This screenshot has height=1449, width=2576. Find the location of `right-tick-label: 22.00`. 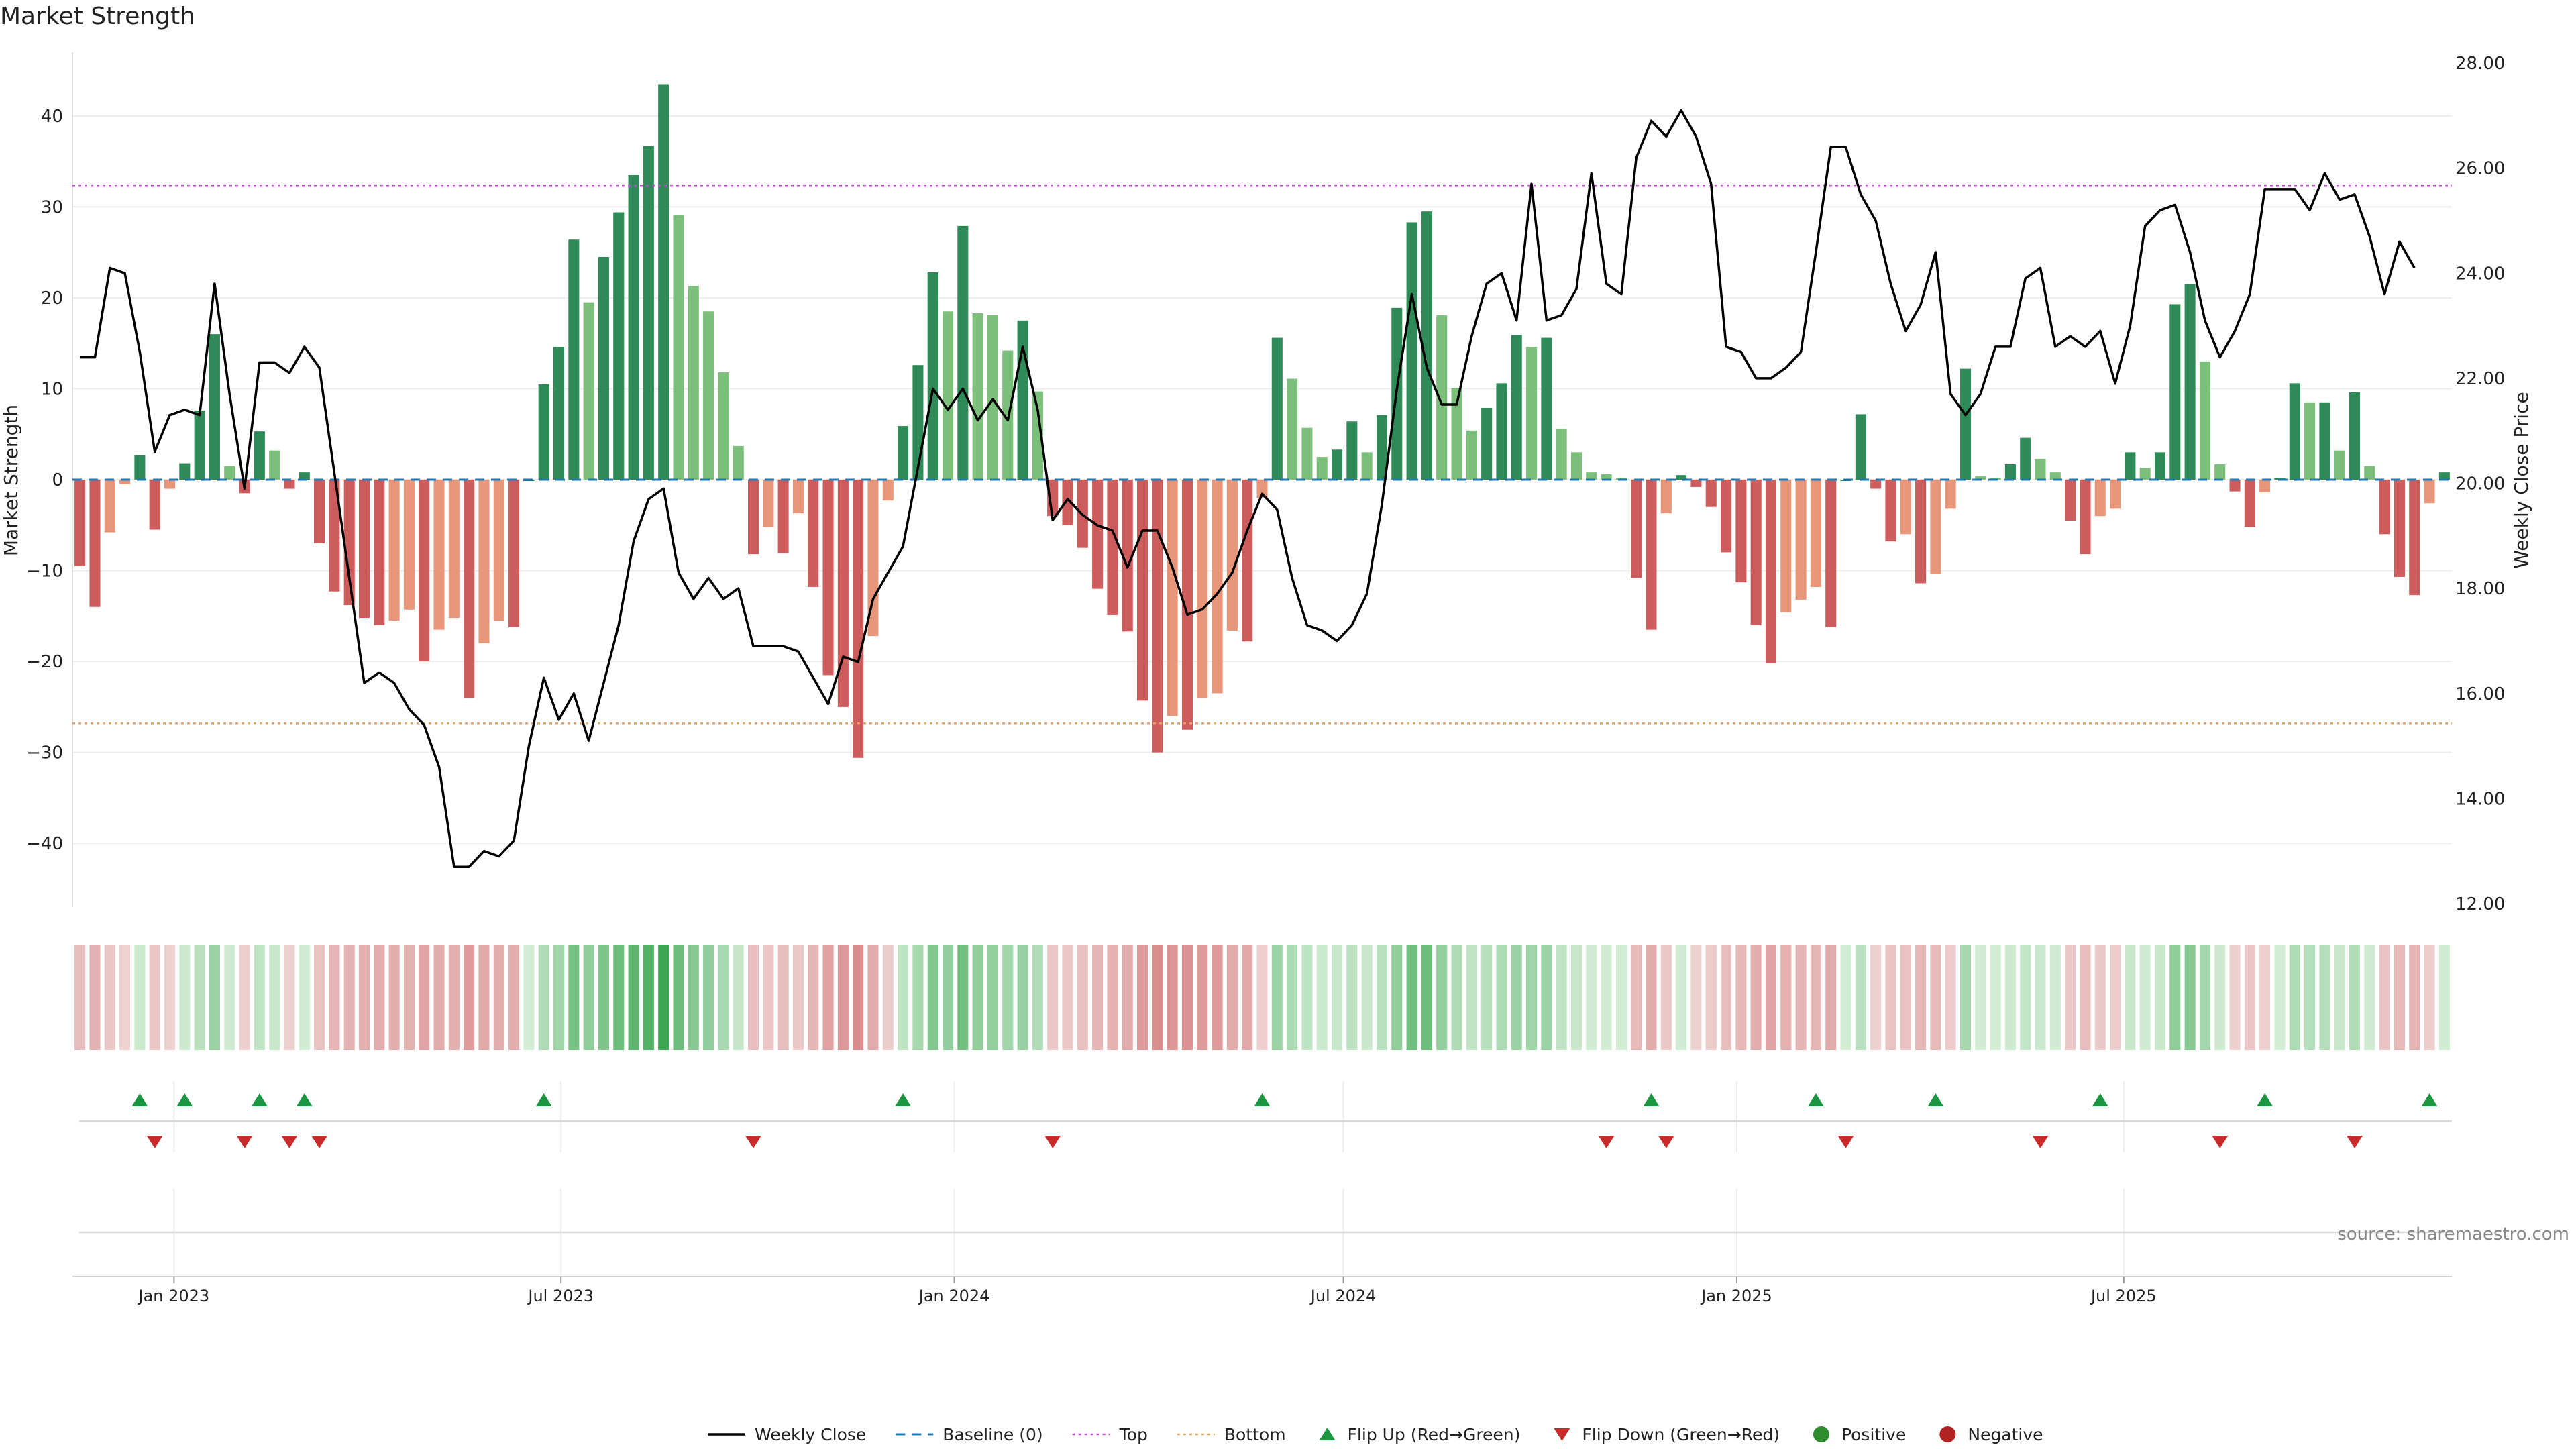

right-tick-label: 22.00 is located at coordinates (2480, 379).